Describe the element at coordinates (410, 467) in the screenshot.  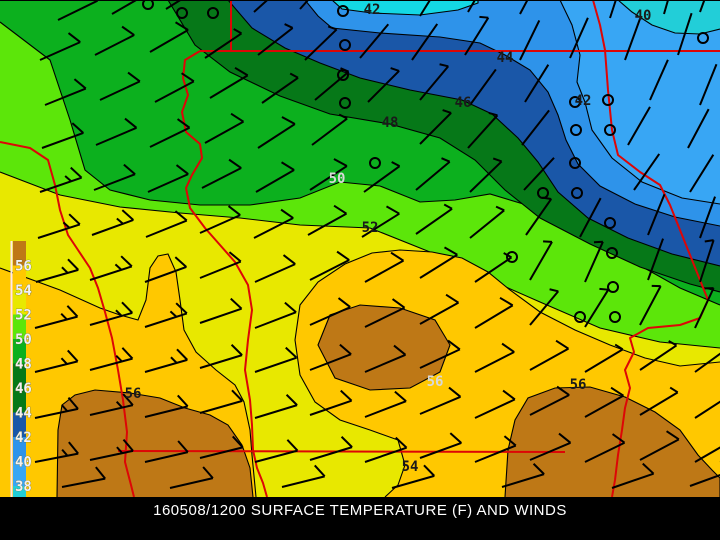
I see `contour-label: 54` at that location.